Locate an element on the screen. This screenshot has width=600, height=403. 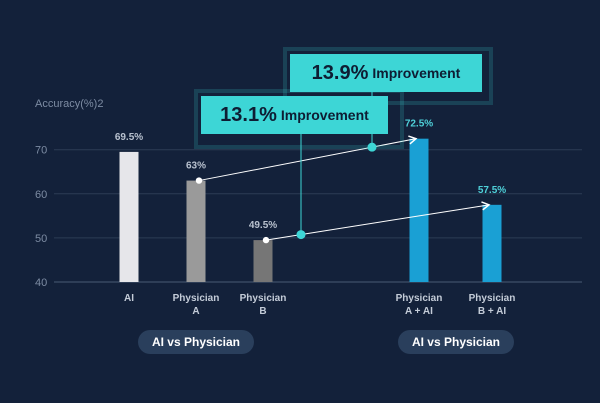
bar-physician-a-ai is located at coordinates (419, 210).